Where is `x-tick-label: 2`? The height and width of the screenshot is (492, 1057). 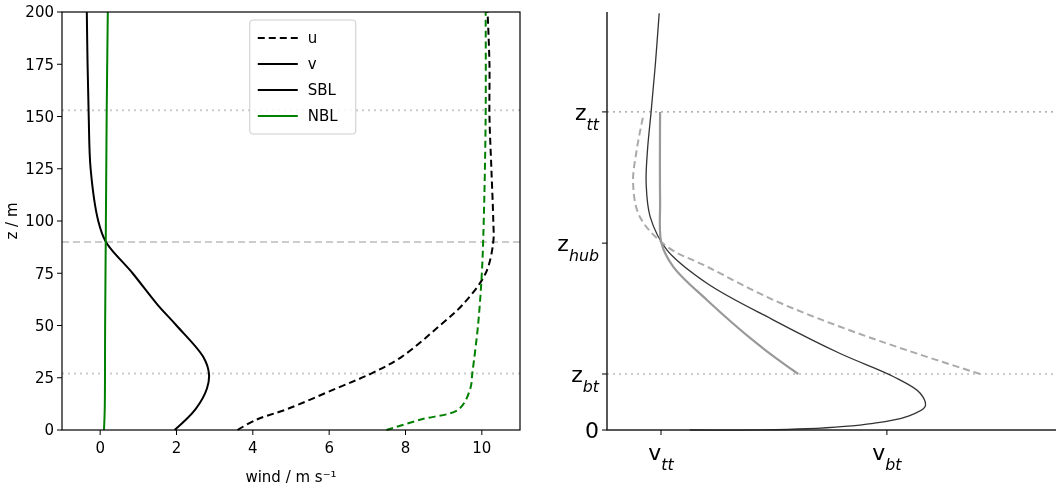
x-tick-label: 2 is located at coordinates (176, 448).